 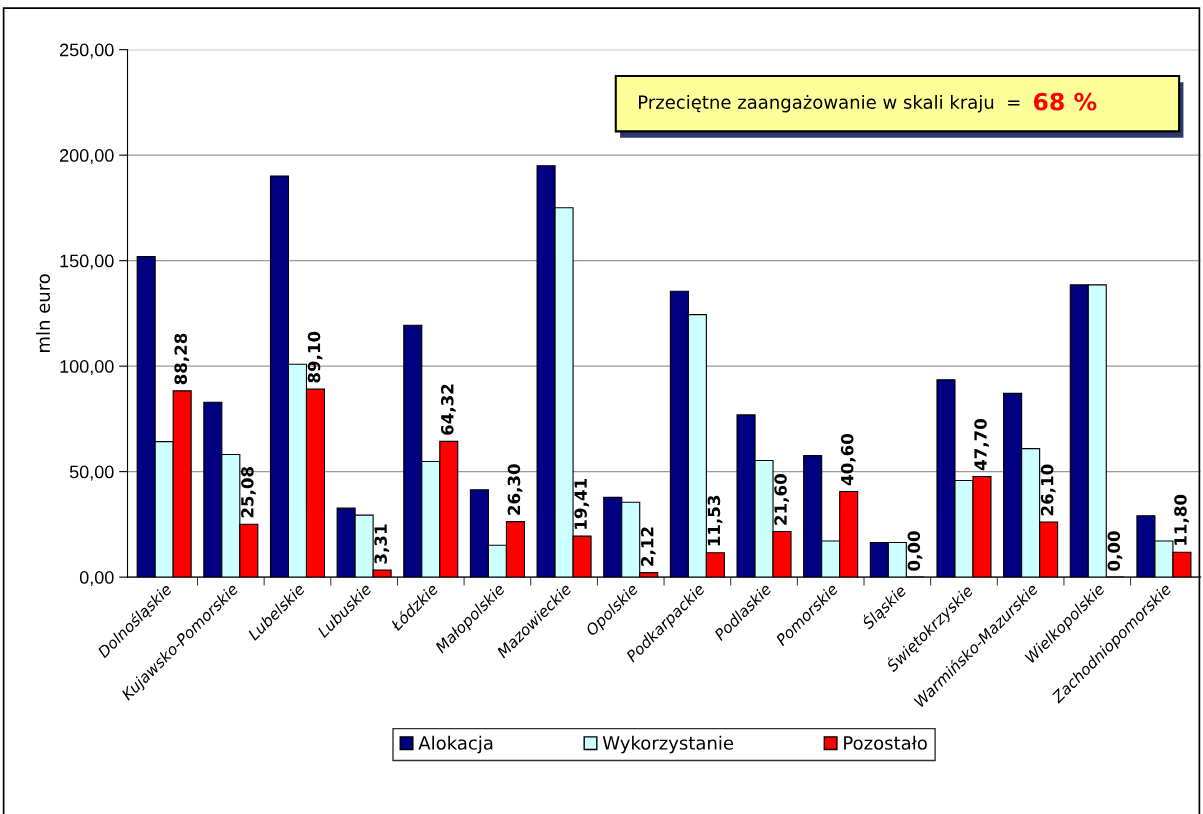 I want to click on annotation: Przeciętne zaangażowanie w skali kraju =, so click(x=829, y=103).